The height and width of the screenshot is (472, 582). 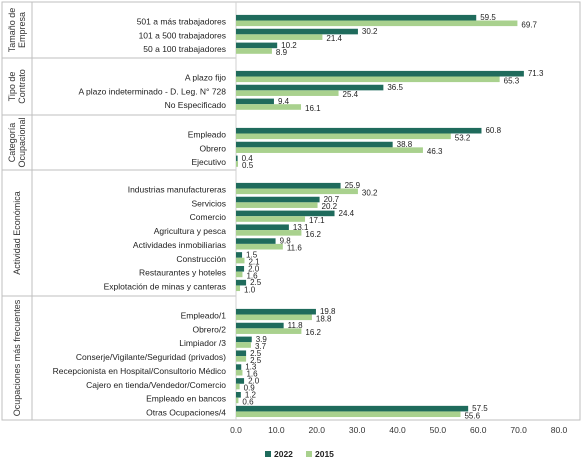 I want to click on value-label-2015: 2.1, so click(x=254, y=262).